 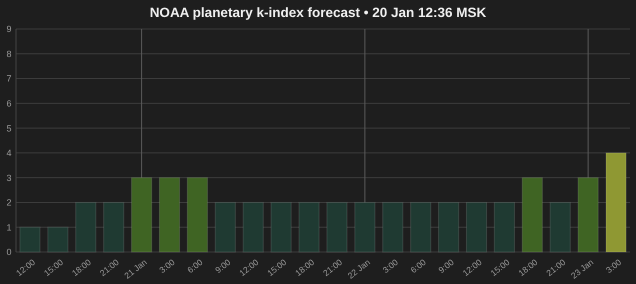 What do you see at coordinates (9, 153) in the screenshot?
I see `y-tick-label: 4` at bounding box center [9, 153].